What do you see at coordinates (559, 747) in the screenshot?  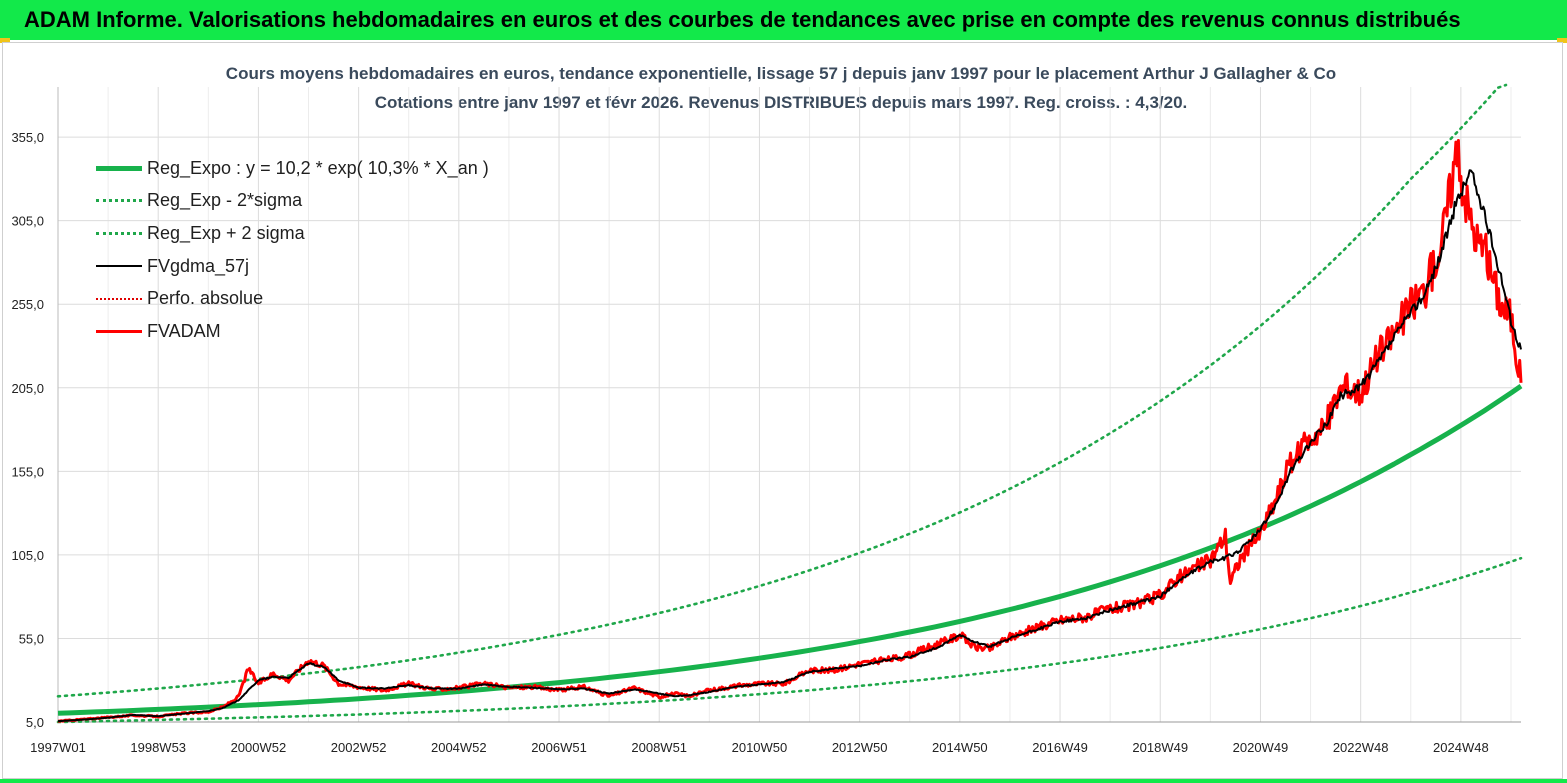 I see `x-tick-label: 2006W51` at bounding box center [559, 747].